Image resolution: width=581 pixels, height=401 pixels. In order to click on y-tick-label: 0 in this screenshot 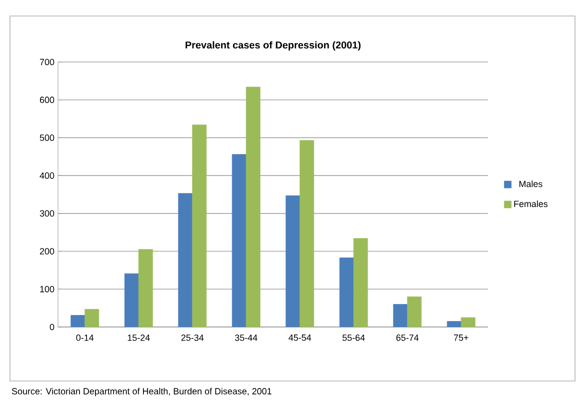, I will do `click(52, 327)`.